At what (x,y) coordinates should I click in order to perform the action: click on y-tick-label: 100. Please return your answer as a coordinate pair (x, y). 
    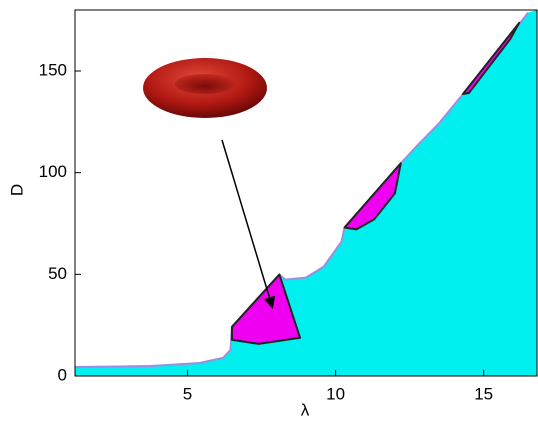
    Looking at the image, I should click on (53, 171).